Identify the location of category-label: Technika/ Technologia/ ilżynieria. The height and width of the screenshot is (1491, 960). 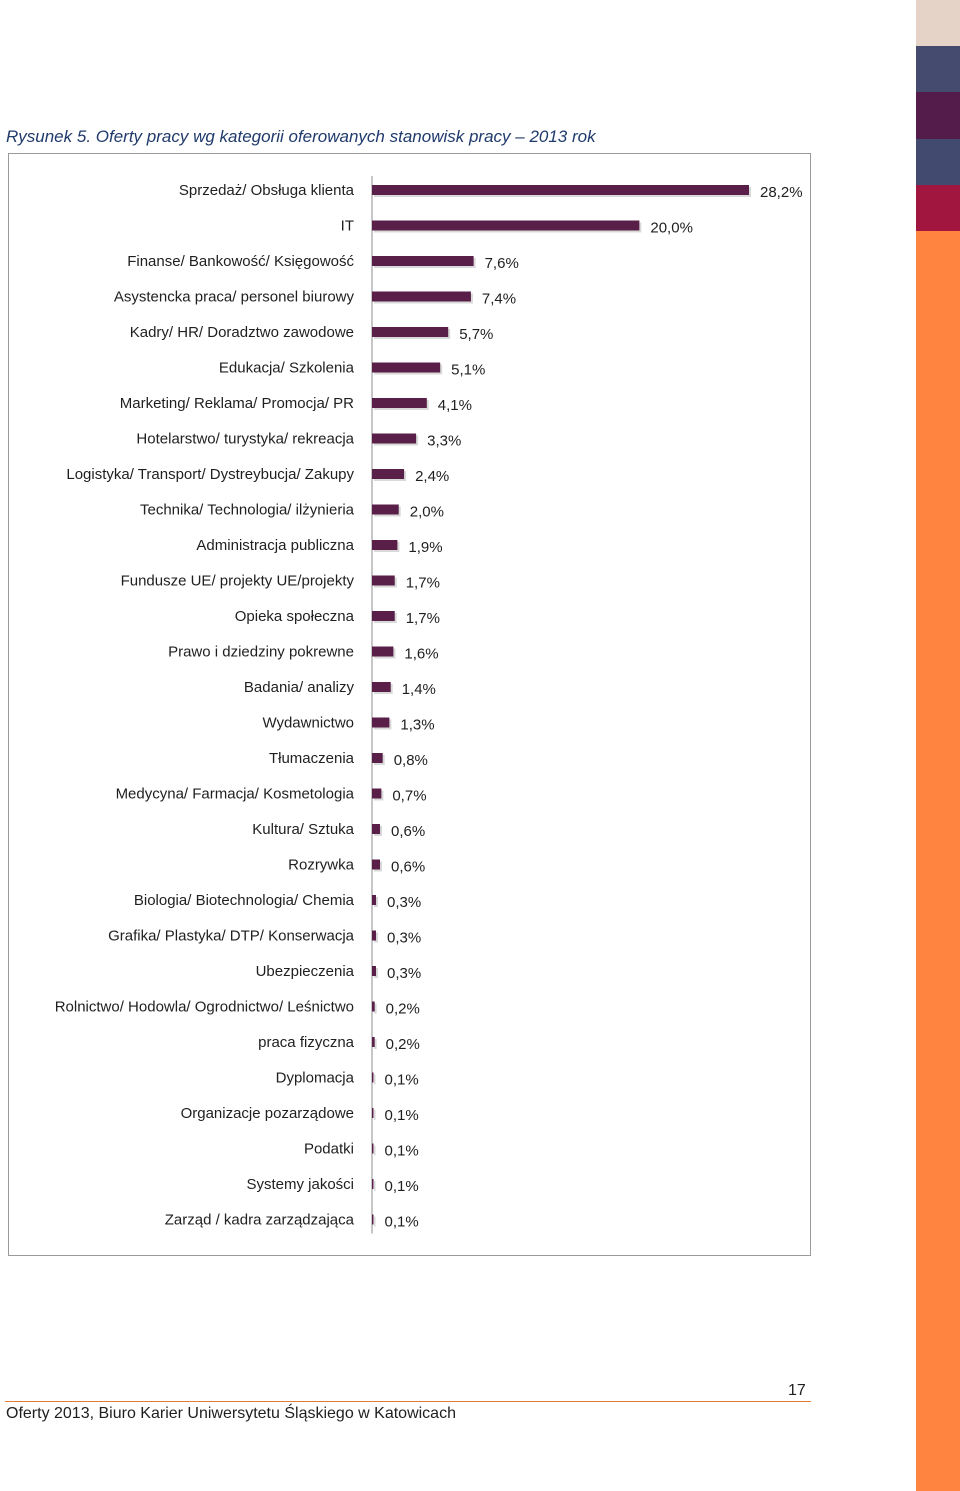
(247, 510).